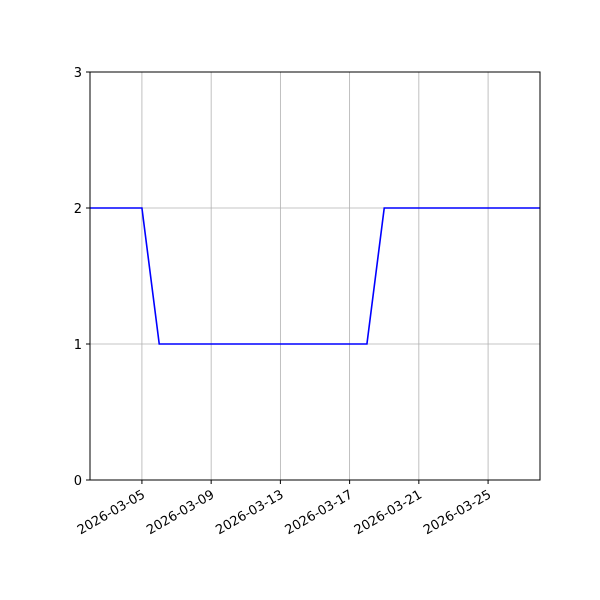  What do you see at coordinates (388, 512) in the screenshot?
I see `x-tick-label: 2026-03-21` at bounding box center [388, 512].